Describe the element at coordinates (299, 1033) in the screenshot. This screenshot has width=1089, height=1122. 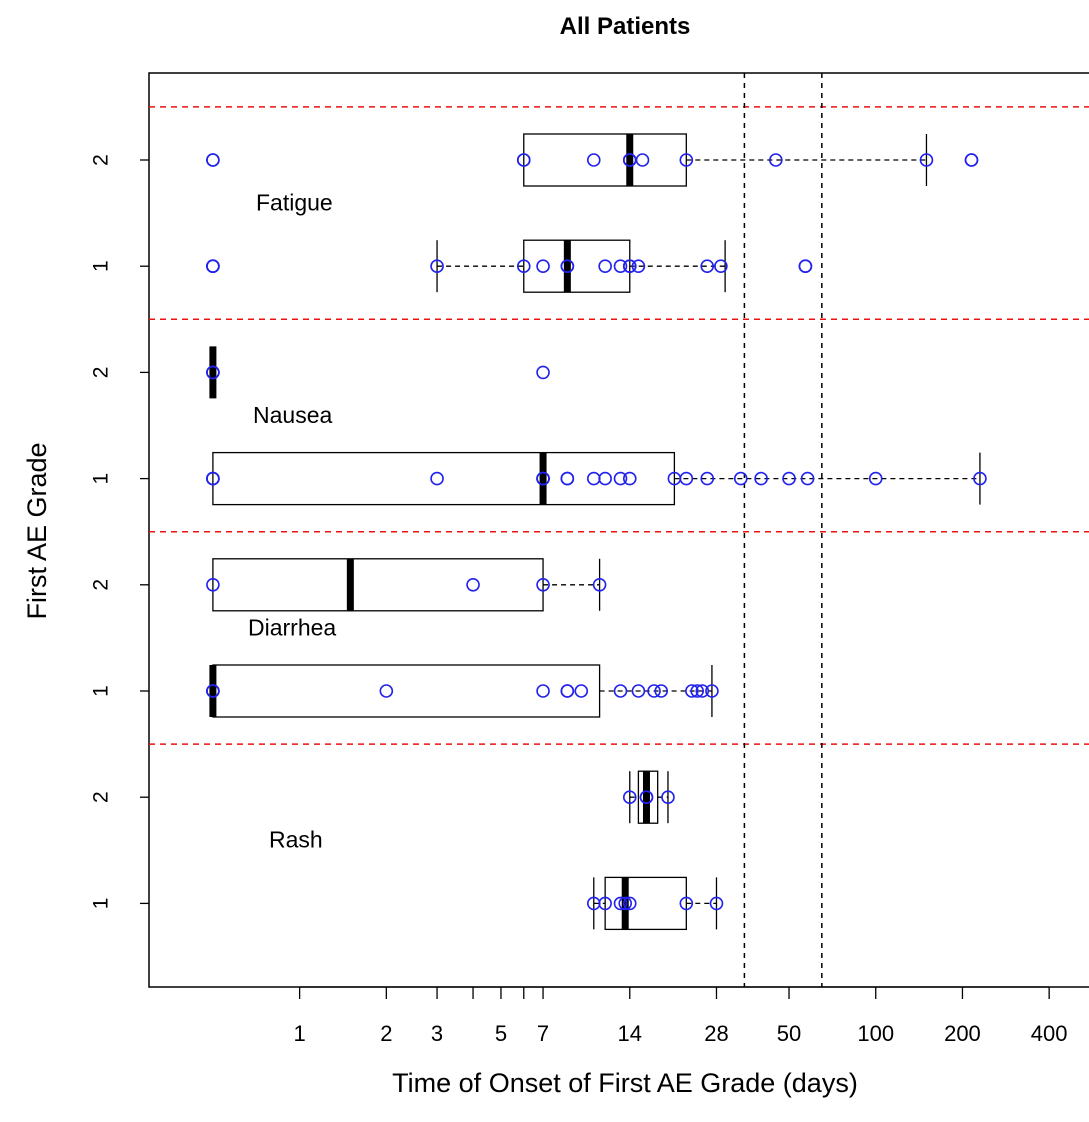
I see `x-tick-label: 1` at that location.